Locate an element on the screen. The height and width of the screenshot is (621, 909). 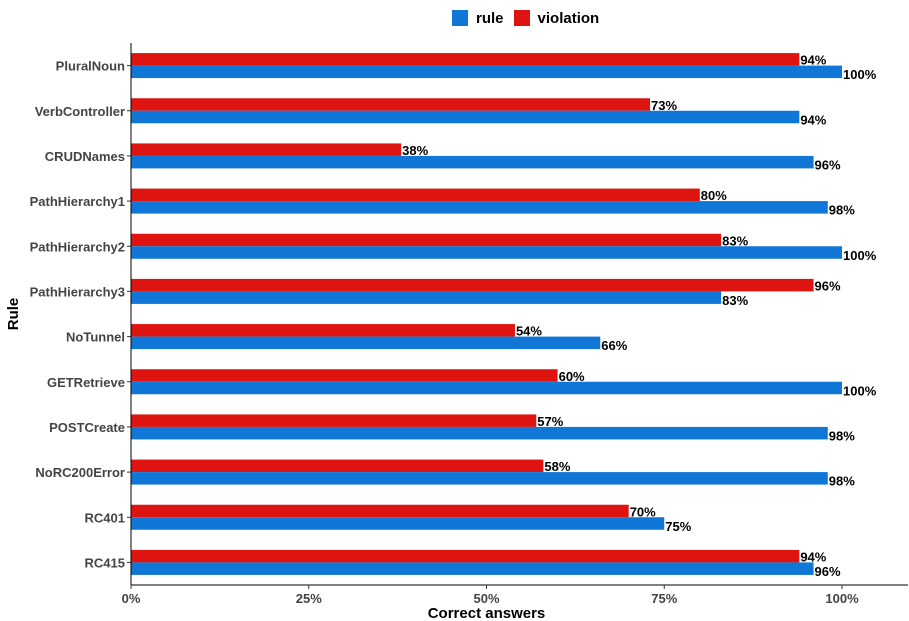
bar-violation-NoTunnel is located at coordinates (323, 330).